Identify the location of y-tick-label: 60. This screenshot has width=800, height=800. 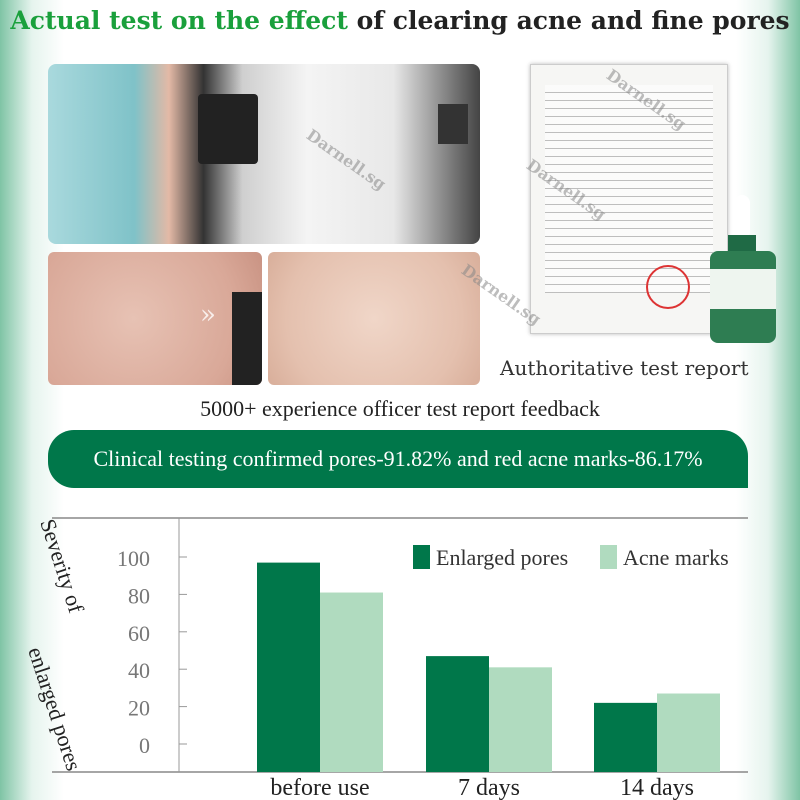
(139, 633).